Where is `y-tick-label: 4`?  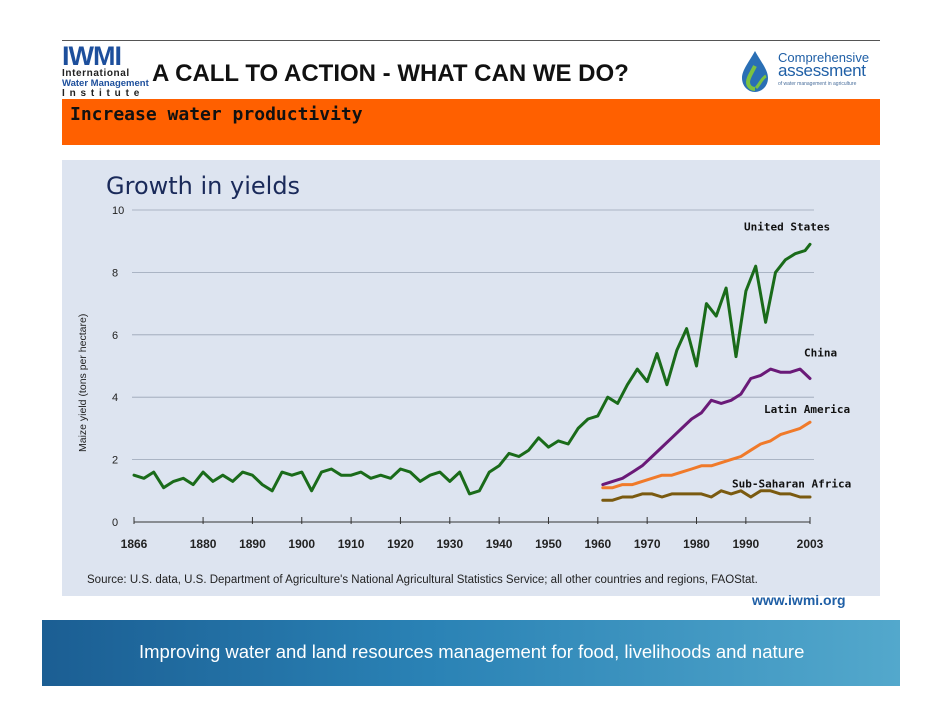
y-tick-label: 4 is located at coordinates (115, 398).